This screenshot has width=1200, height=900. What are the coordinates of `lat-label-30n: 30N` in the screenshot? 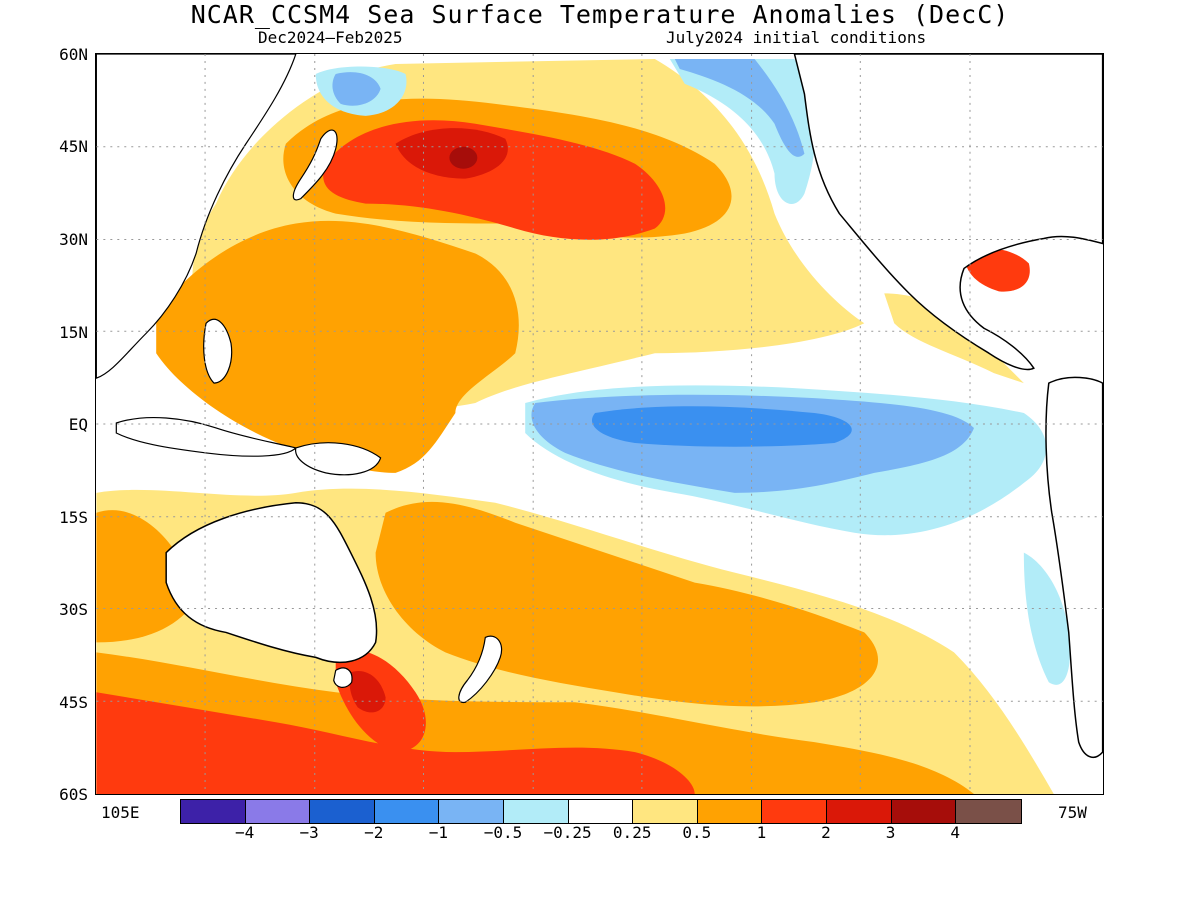 It's located at (73, 239).